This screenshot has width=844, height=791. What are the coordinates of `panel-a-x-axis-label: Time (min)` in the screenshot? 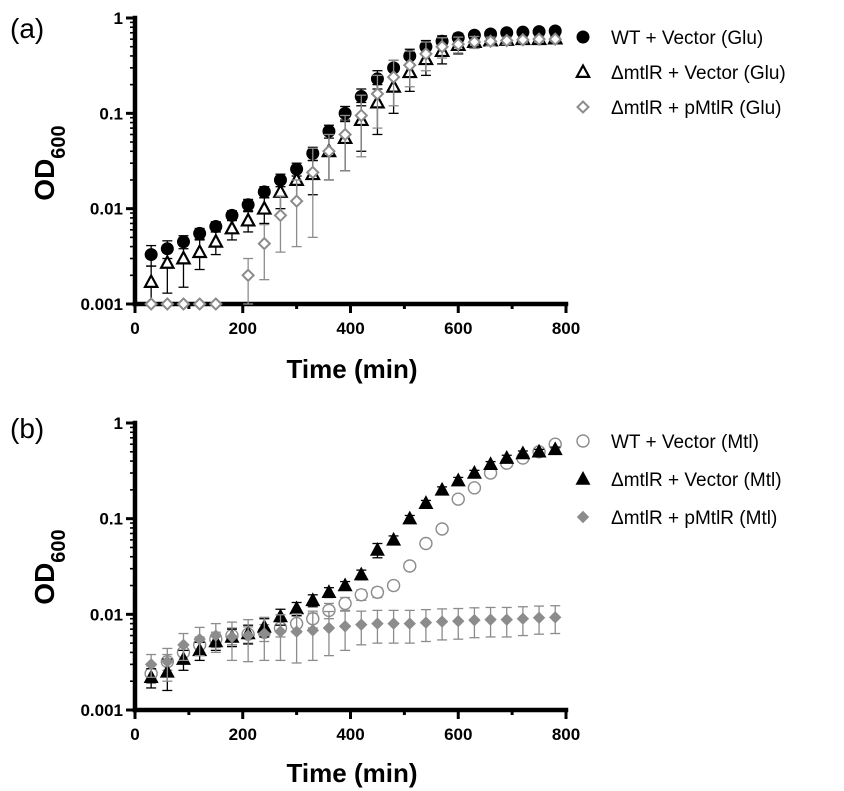 It's located at (352, 369).